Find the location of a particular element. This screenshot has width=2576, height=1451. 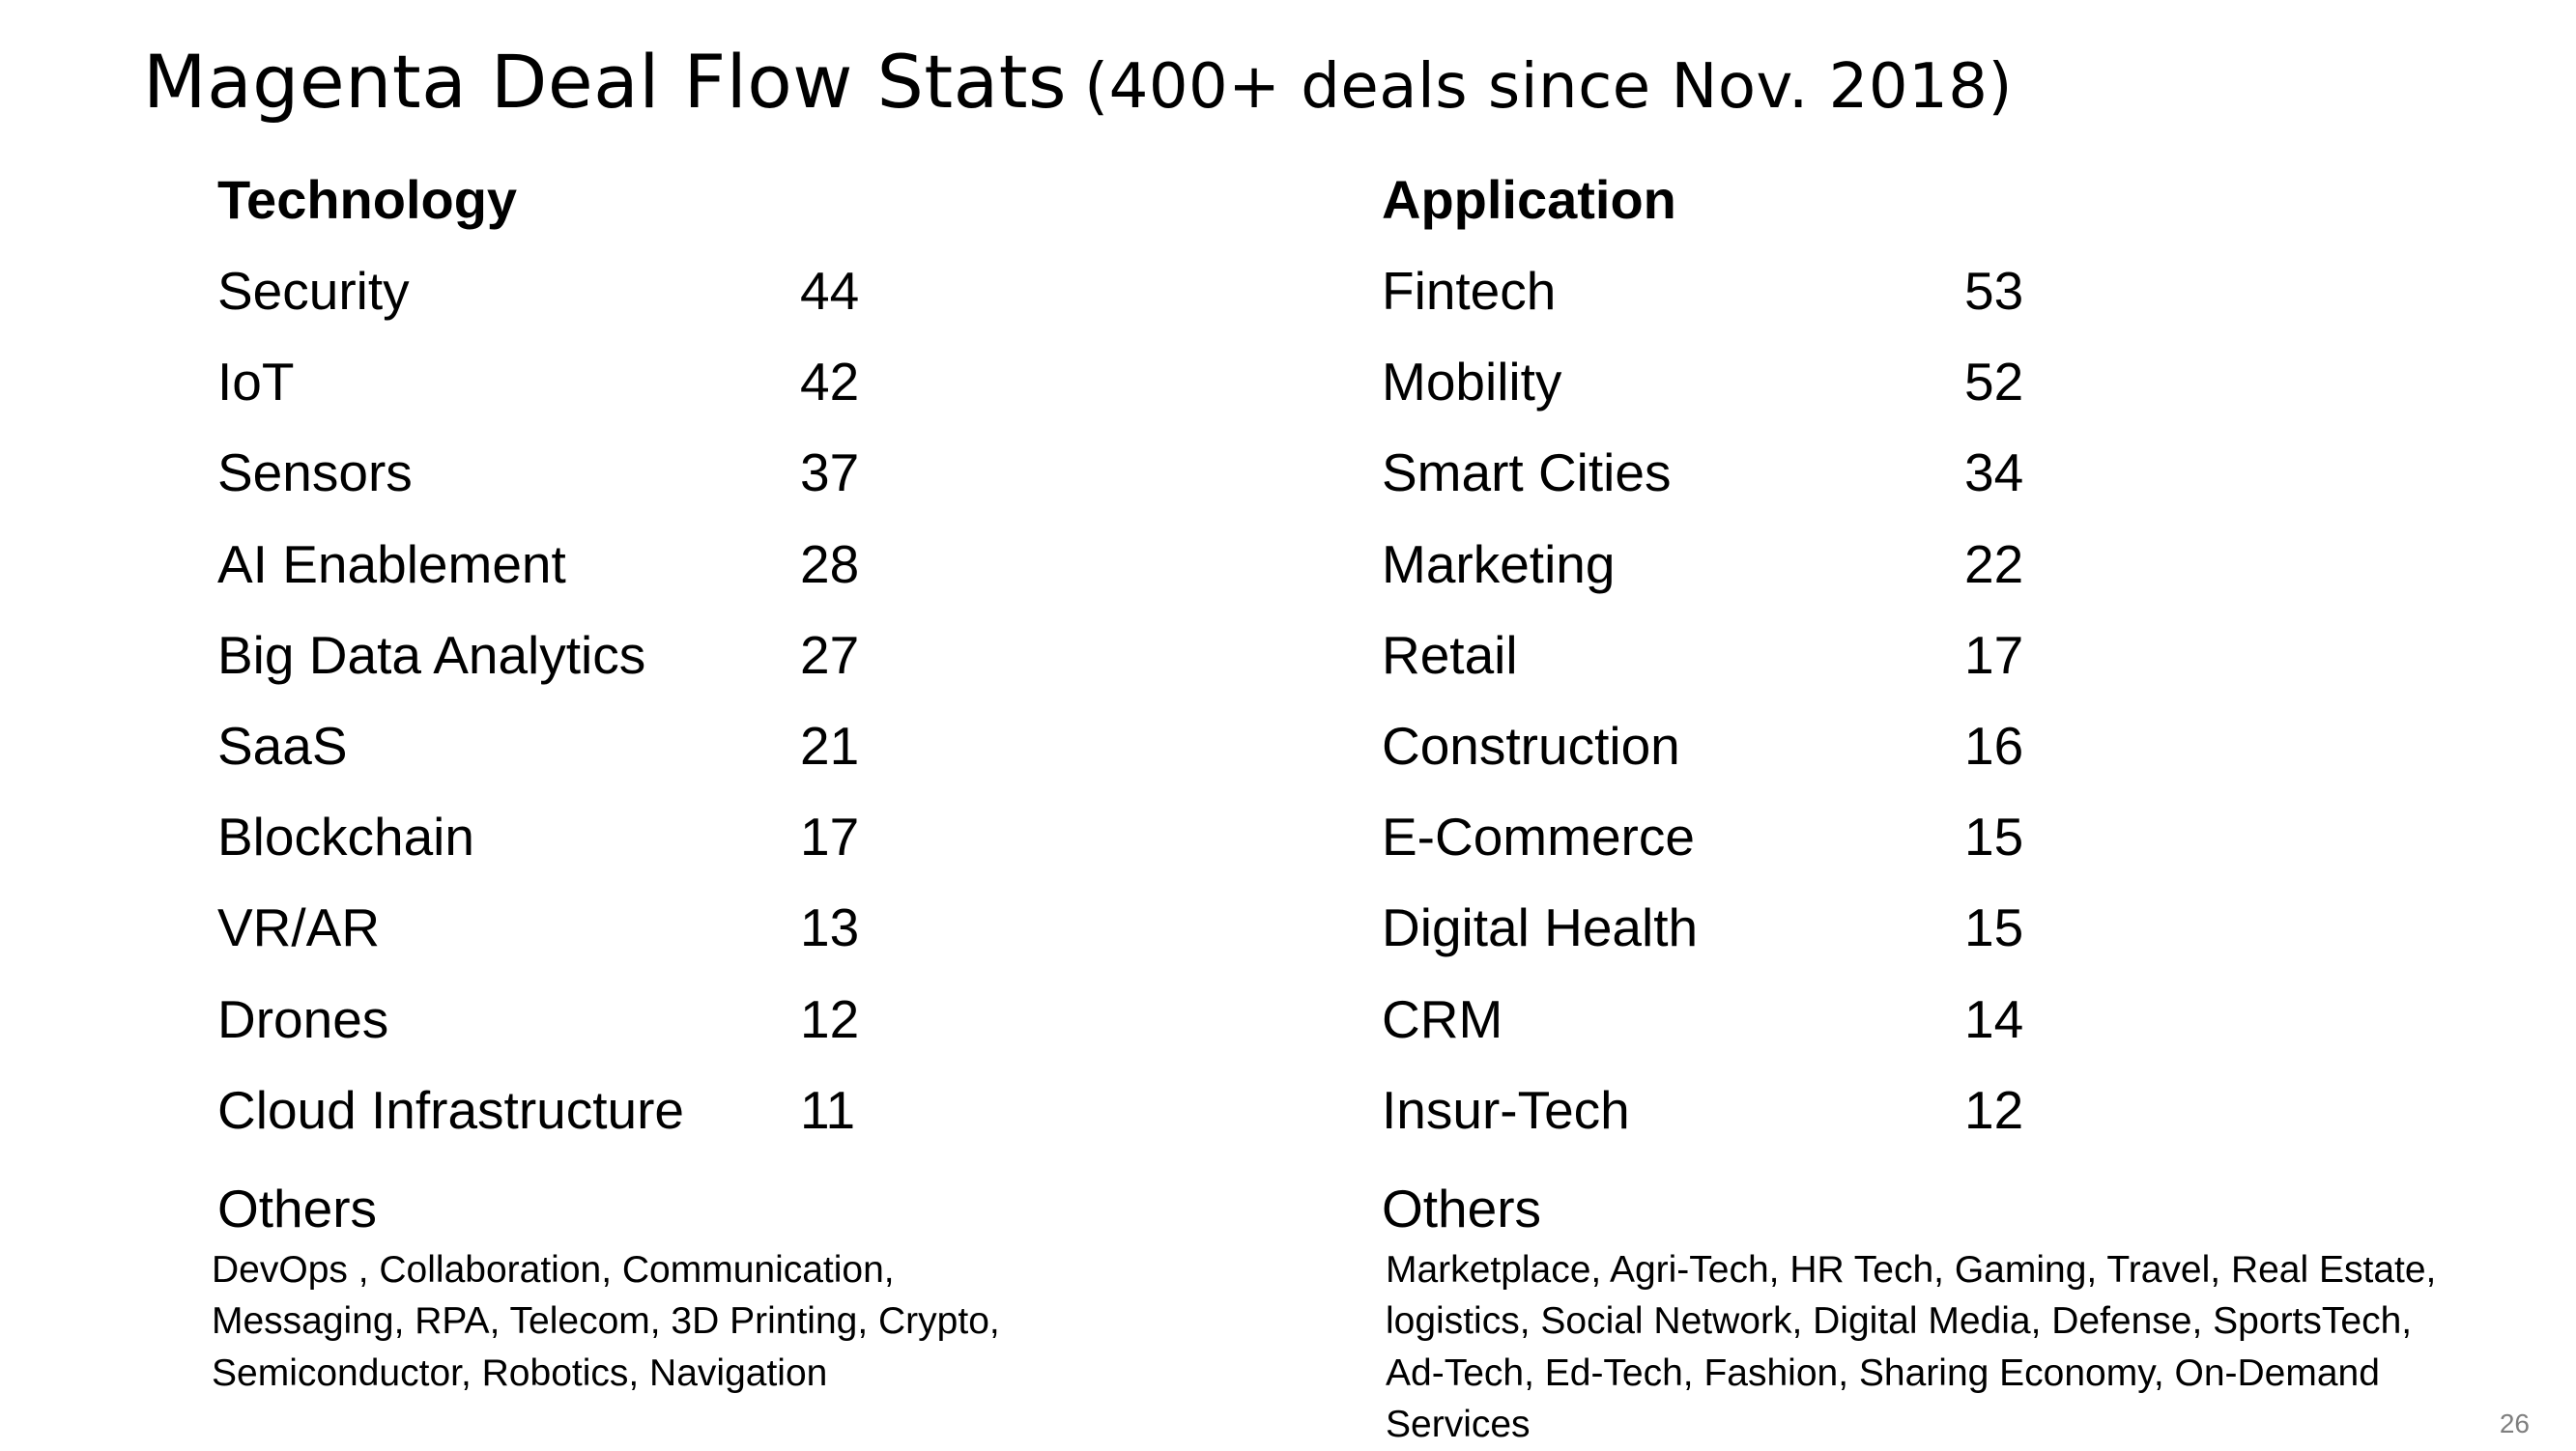

technology-others-heading: Others is located at coordinates (298, 1208).